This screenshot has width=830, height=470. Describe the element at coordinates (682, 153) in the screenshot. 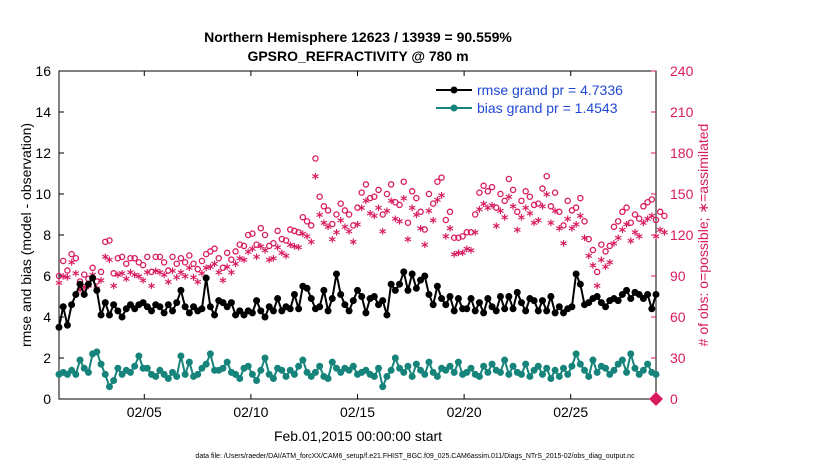

I see `right-y-tick-label: 180` at that location.